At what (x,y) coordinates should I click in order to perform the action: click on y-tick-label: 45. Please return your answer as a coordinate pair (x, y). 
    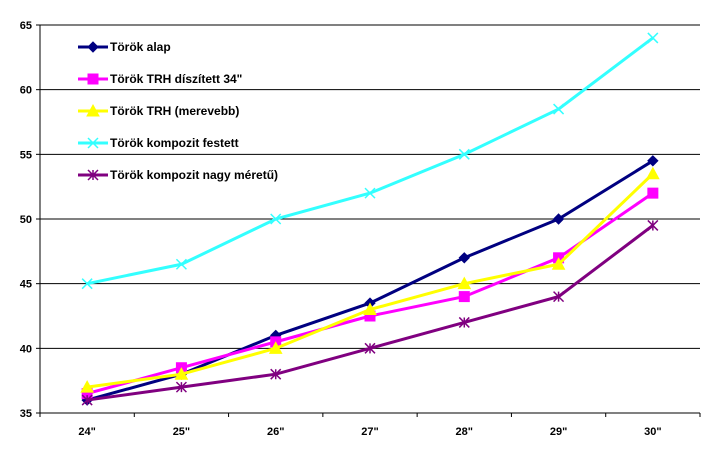
    Looking at the image, I should click on (26, 285).